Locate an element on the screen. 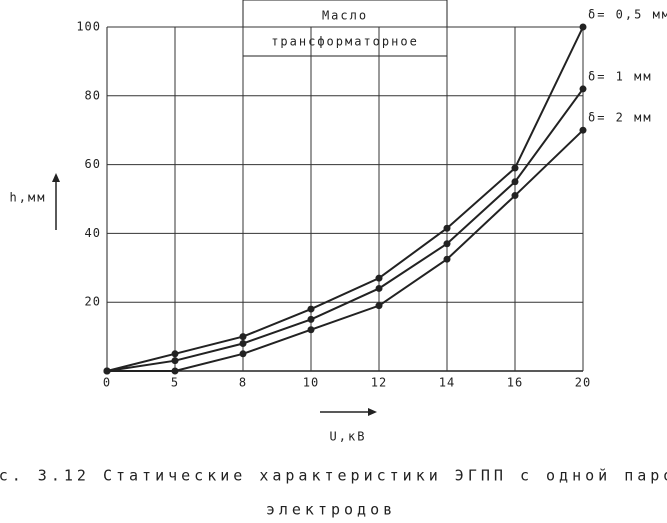 Image resolution: width=667 pixels, height=523 pixels. x-tick-label: 12 is located at coordinates (379, 383).